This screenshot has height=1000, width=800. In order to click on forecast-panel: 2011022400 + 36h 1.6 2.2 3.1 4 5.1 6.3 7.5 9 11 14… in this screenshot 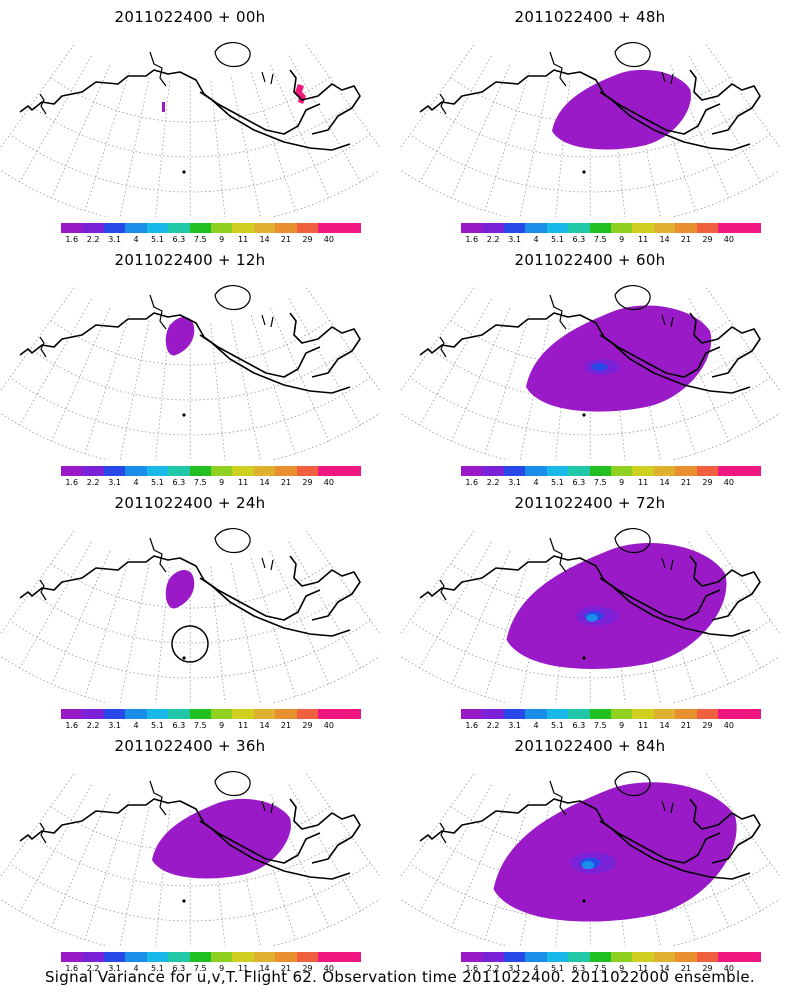, I will do `click(190, 851)`.